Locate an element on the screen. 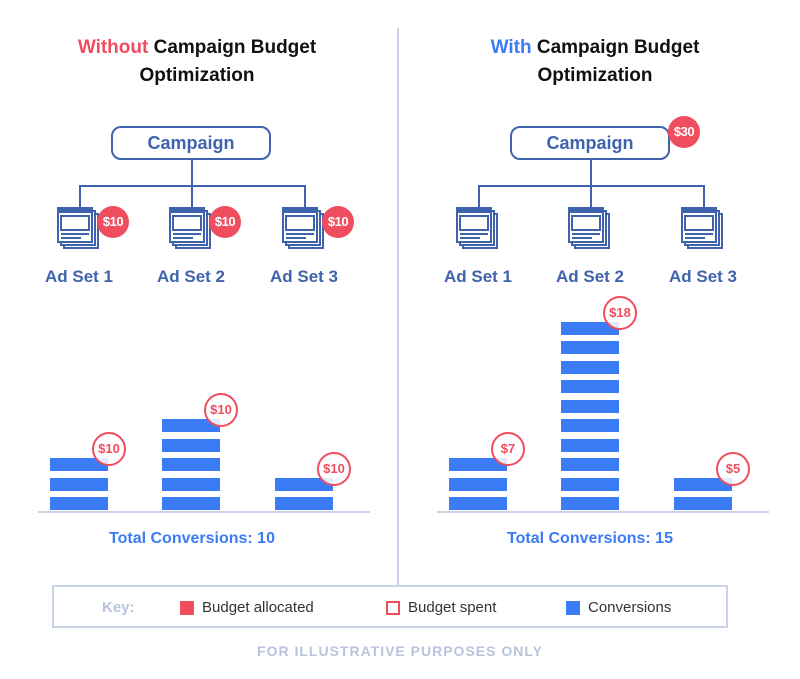  center-divider is located at coordinates (398, 307).